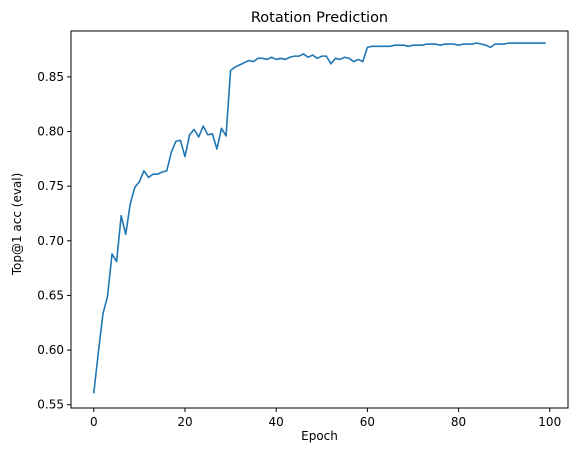 The height and width of the screenshot is (453, 576). I want to click on y-tick-label: 0.80, so click(50, 132).